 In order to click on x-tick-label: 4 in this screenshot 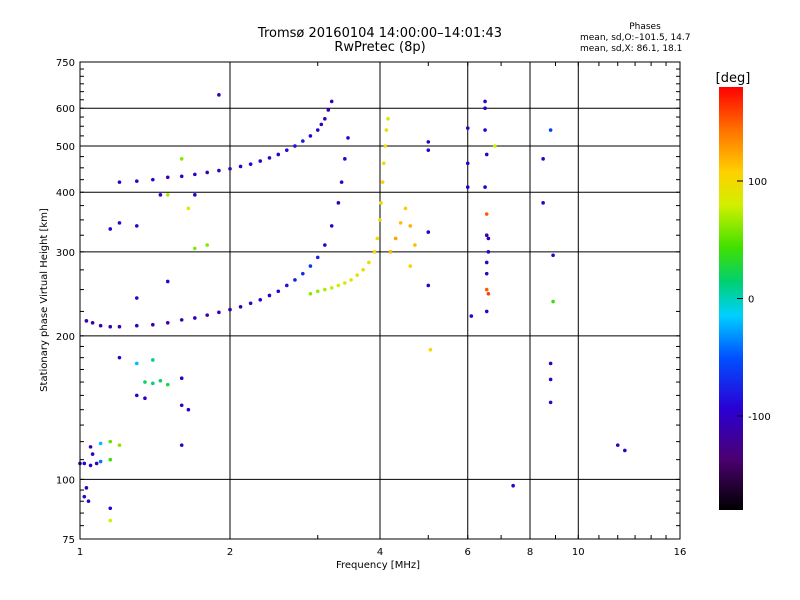, I will do `click(380, 552)`.